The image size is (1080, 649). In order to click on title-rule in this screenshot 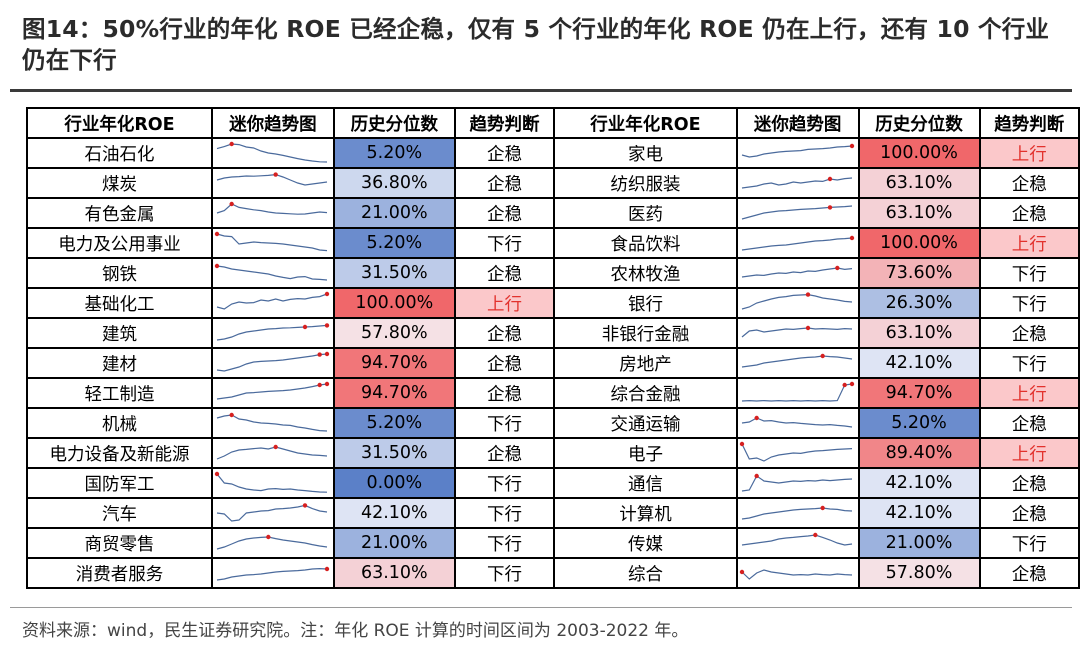, I will do `click(541, 90)`.